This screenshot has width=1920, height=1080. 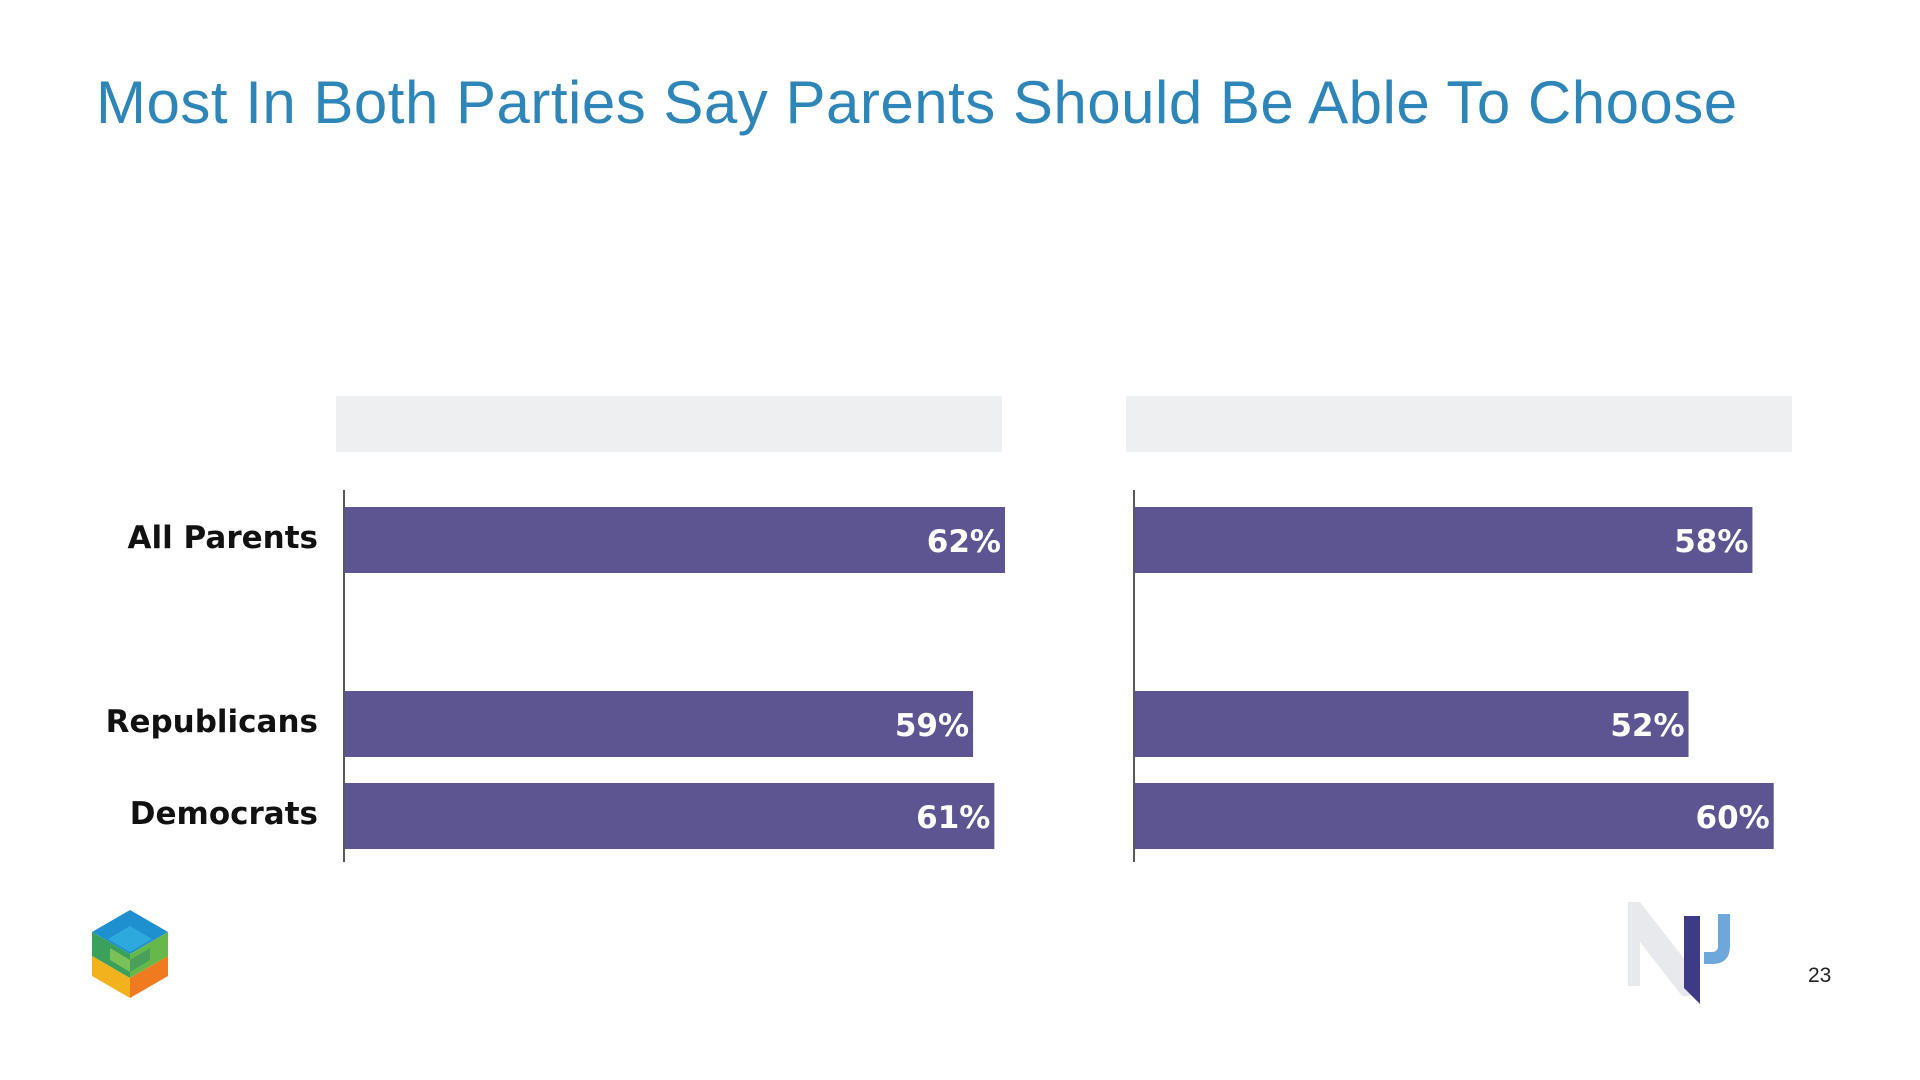 What do you see at coordinates (223, 538) in the screenshot?
I see `category-label: All Parents` at bounding box center [223, 538].